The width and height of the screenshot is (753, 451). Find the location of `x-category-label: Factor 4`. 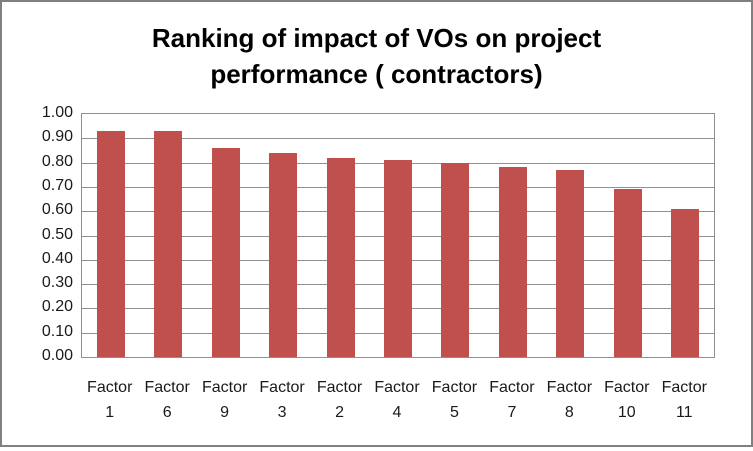

x-category-label: Factor 4 is located at coordinates (397, 400).